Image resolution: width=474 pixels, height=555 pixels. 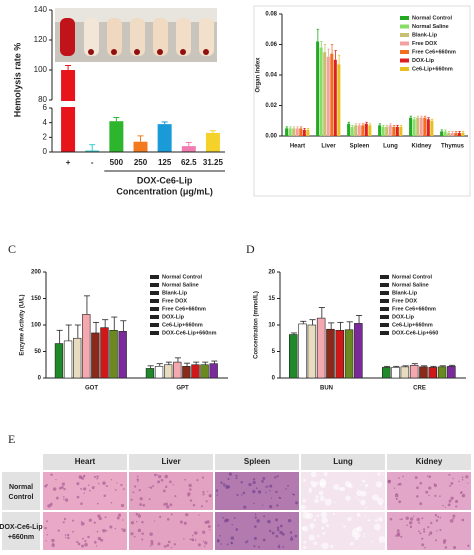 I want to click on x-tick-label: 125, so click(x=165, y=162).